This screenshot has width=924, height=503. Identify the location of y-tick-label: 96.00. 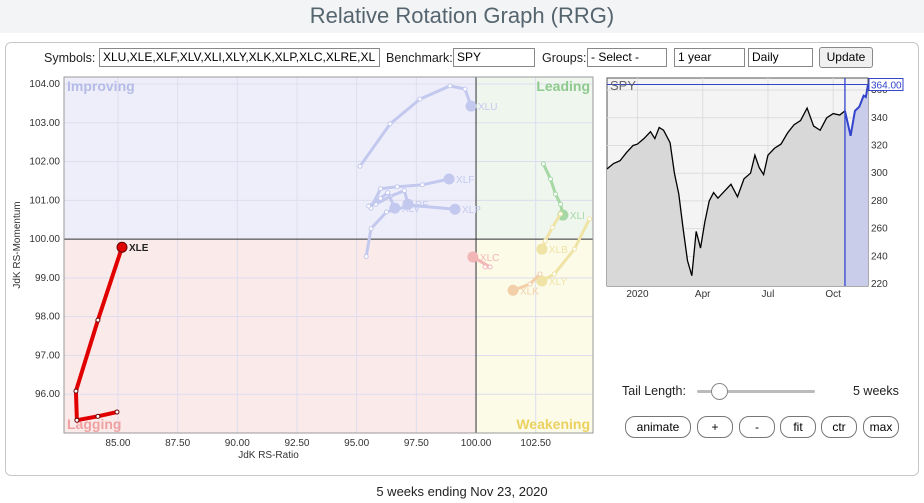
(47, 394).